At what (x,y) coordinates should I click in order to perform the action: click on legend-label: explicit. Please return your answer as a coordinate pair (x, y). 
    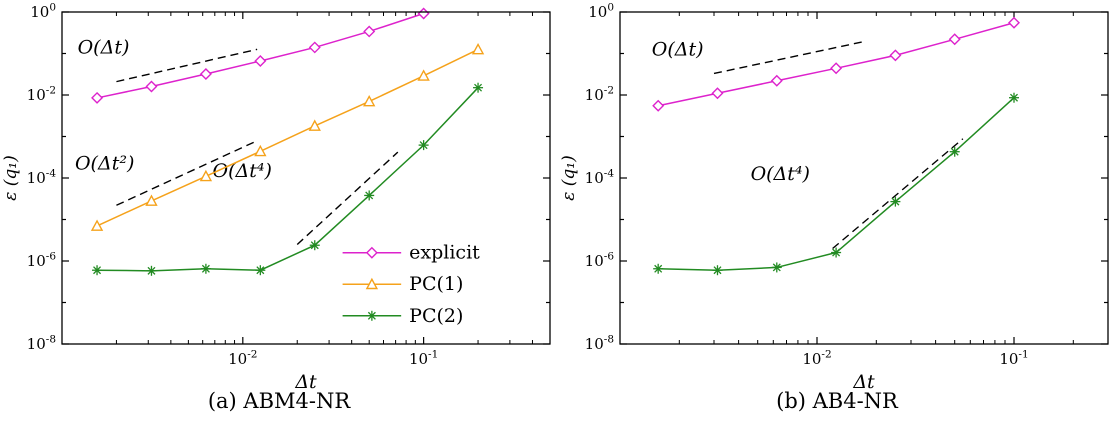
    Looking at the image, I should click on (444, 253).